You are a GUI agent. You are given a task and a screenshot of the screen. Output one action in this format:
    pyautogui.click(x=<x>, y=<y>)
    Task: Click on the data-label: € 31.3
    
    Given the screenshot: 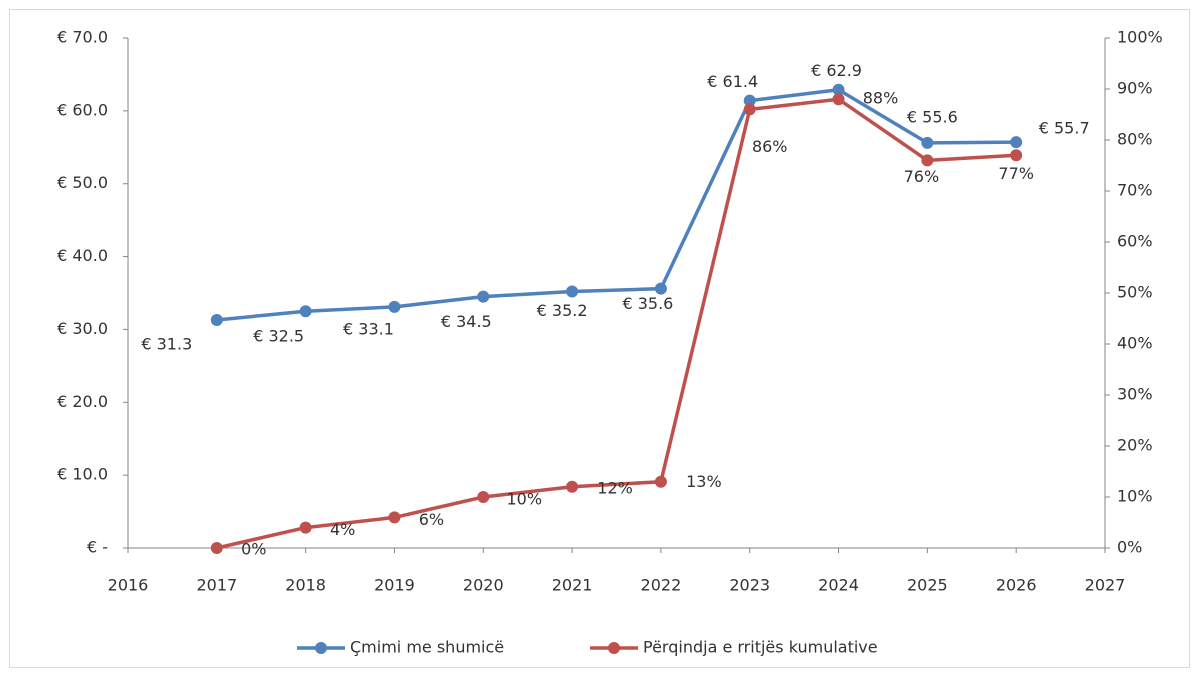 What is the action you would take?
    pyautogui.click(x=166, y=343)
    